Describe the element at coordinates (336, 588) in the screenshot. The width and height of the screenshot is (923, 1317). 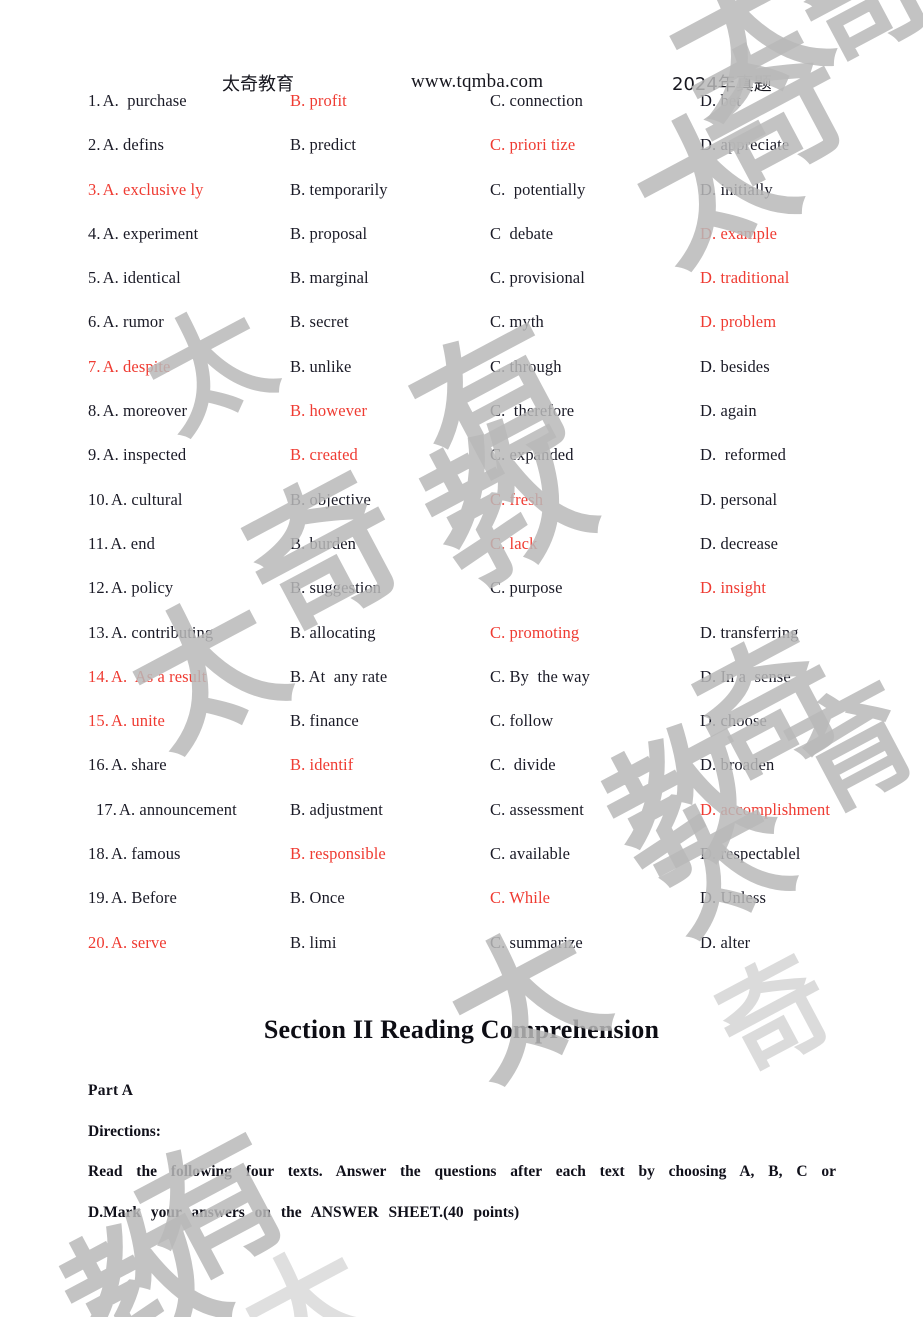
I see `option-b: B. suggestion` at that location.